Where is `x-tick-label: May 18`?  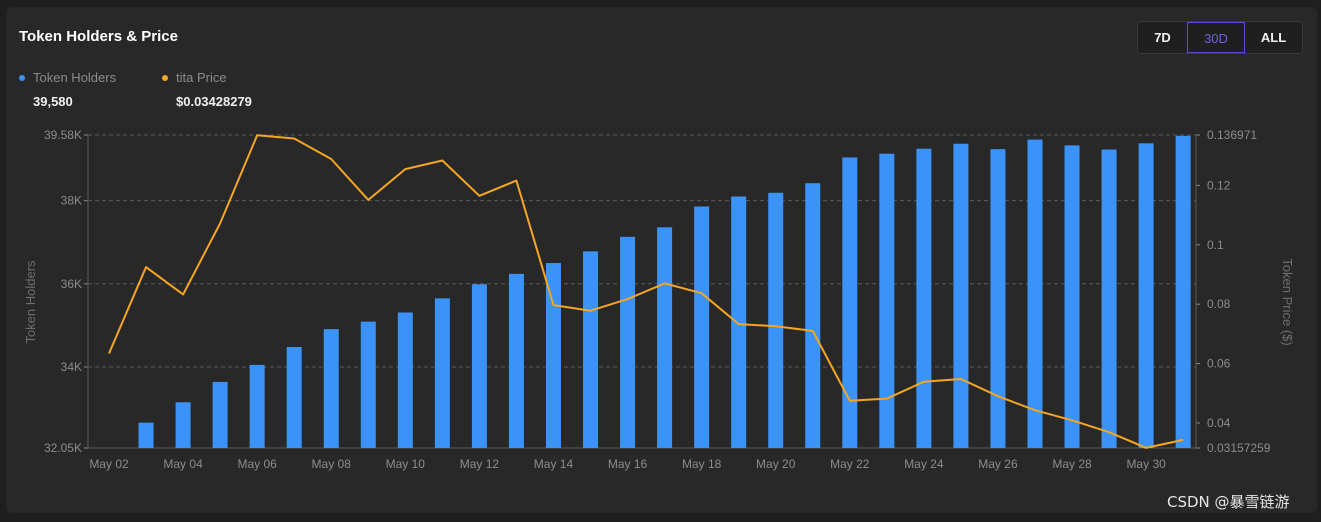 x-tick-label: May 18 is located at coordinates (702, 464).